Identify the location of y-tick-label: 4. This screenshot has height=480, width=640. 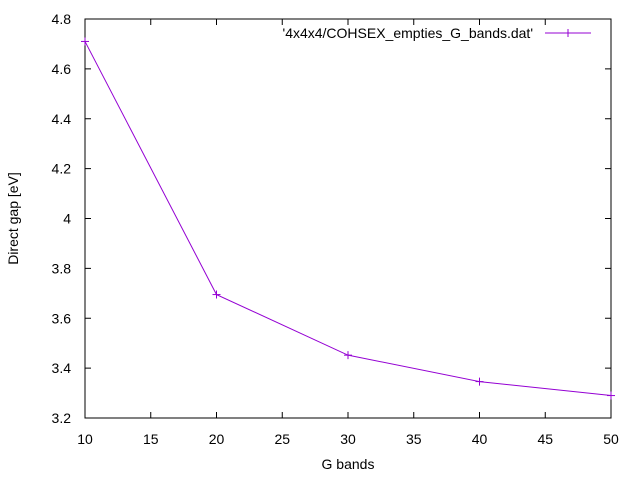
(67, 219).